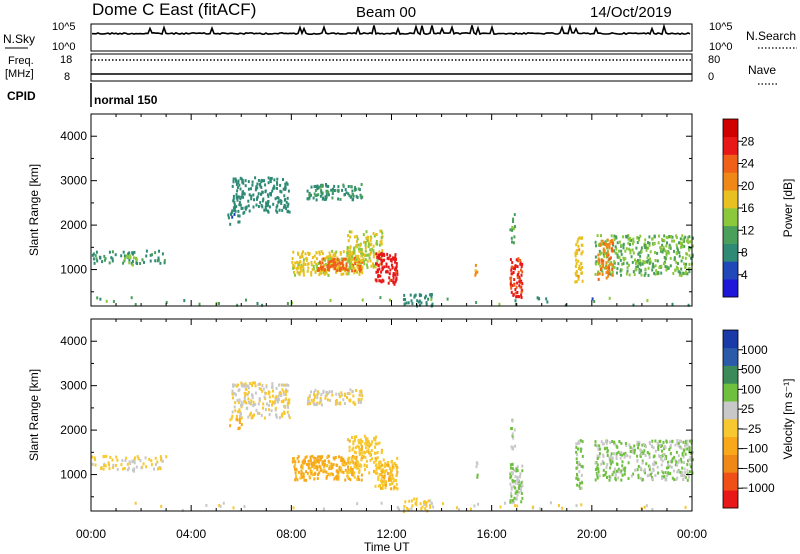 This screenshot has height=554, width=800. Describe the element at coordinates (730, 217) in the screenshot. I see `colorbar-segment` at that location.